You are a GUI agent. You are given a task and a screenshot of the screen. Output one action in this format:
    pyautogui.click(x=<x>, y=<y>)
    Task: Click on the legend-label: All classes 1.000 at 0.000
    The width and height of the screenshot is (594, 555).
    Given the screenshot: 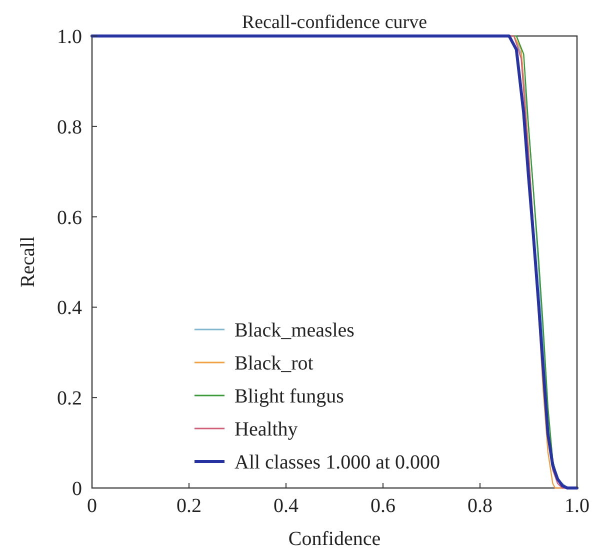 What is the action you would take?
    pyautogui.click(x=337, y=463)
    